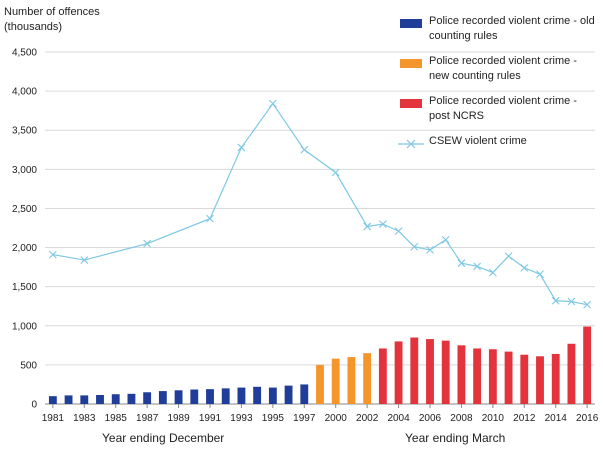 The image size is (603, 449). What do you see at coordinates (147, 418) in the screenshot?
I see `x-tick-label: 1987` at bounding box center [147, 418].